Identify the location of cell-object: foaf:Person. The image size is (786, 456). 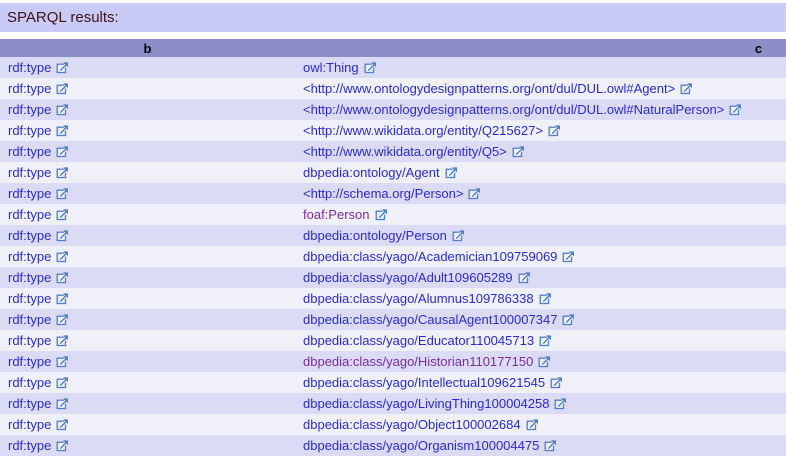
(540, 214).